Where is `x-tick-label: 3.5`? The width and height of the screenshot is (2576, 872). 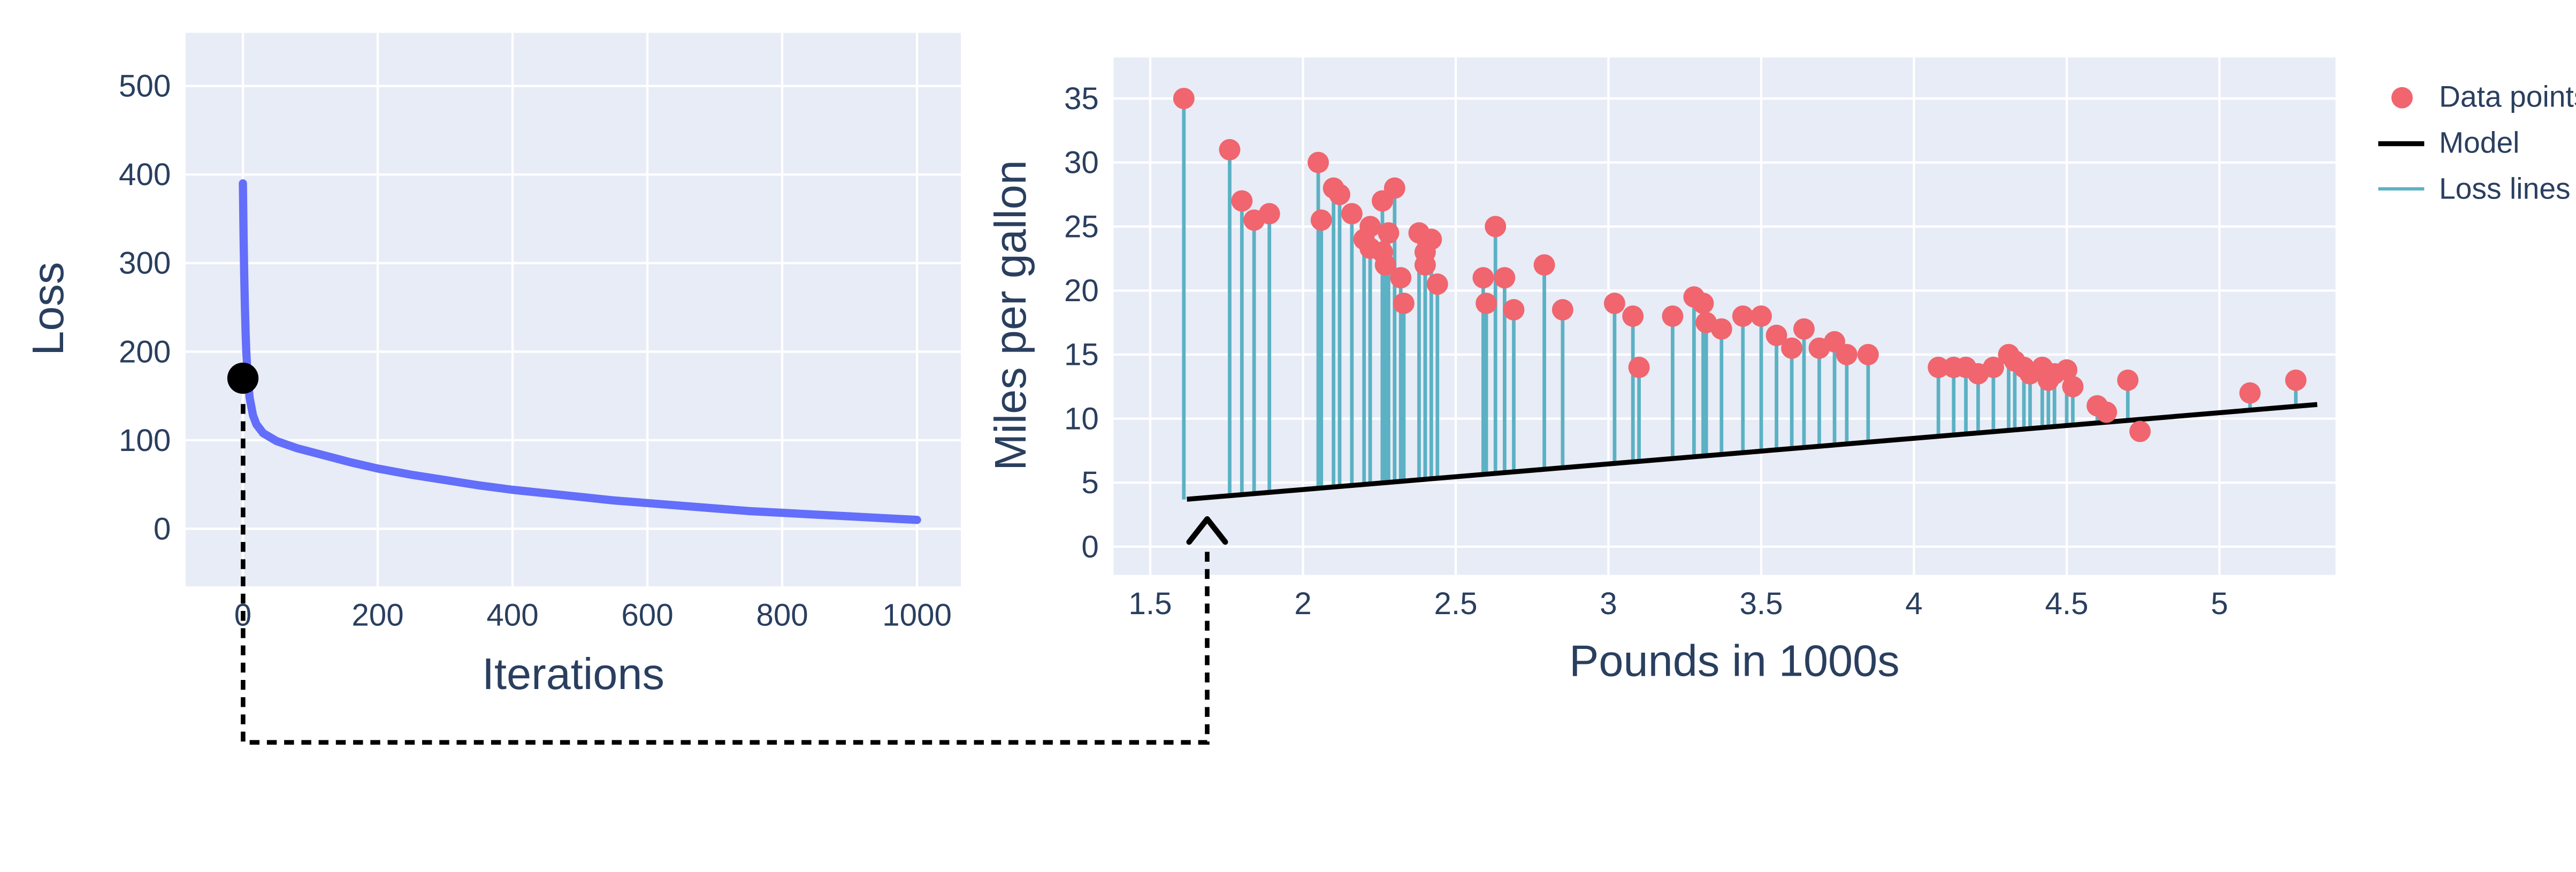 x-tick-label: 3.5 is located at coordinates (1761, 603).